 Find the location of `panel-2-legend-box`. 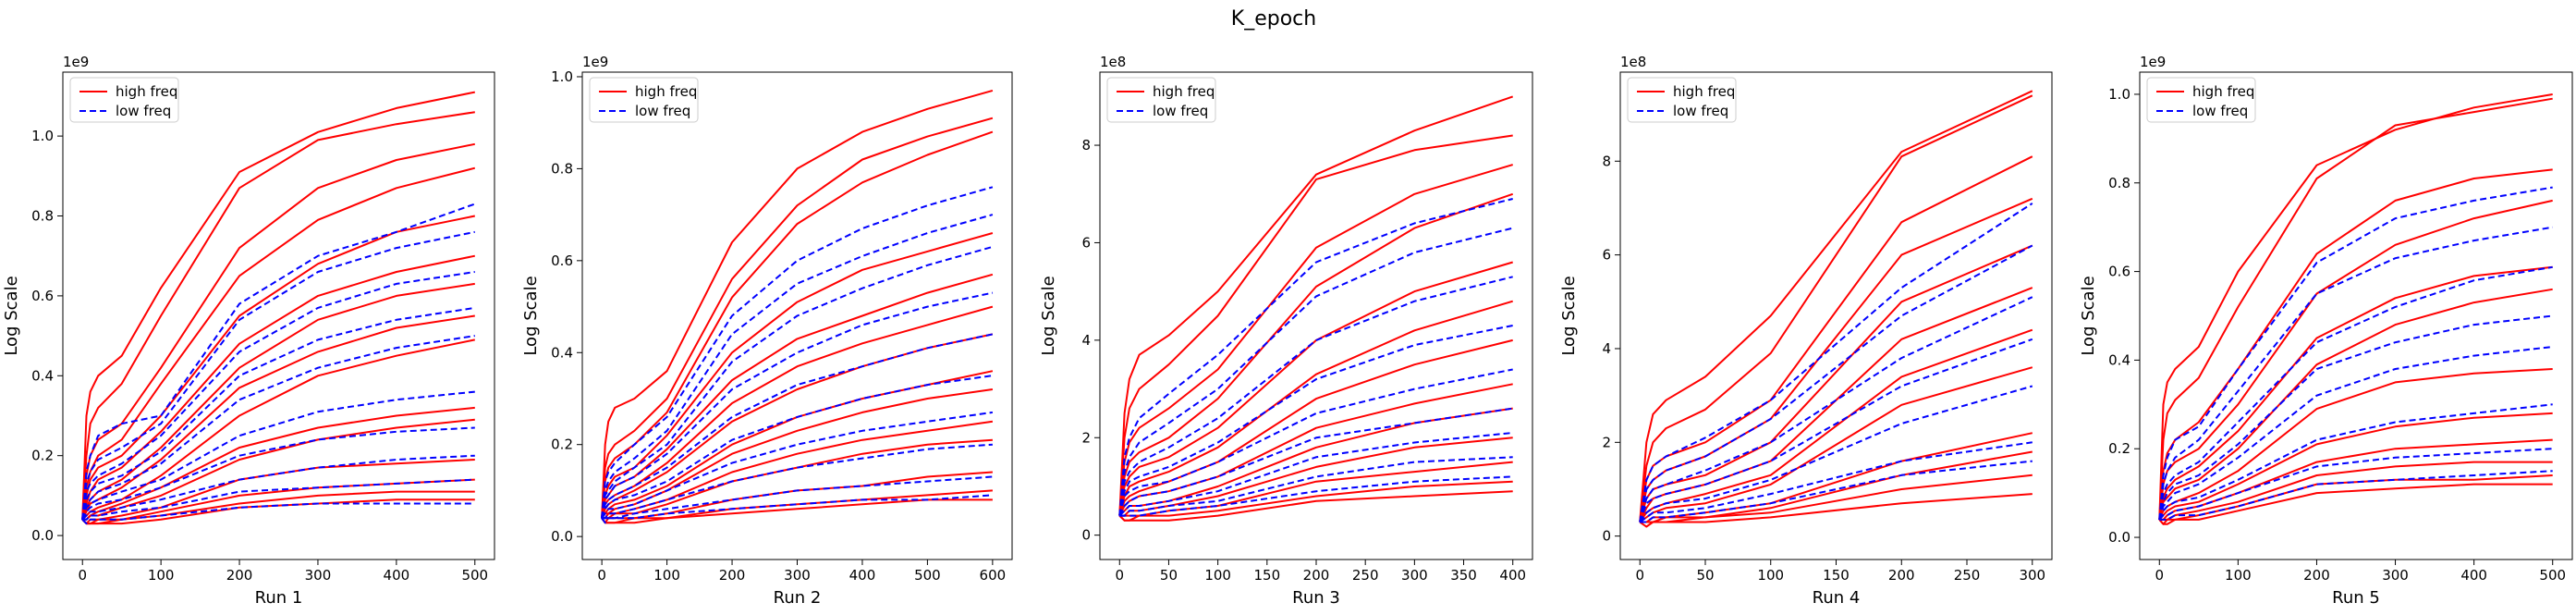

panel-2-legend-box is located at coordinates (644, 100).